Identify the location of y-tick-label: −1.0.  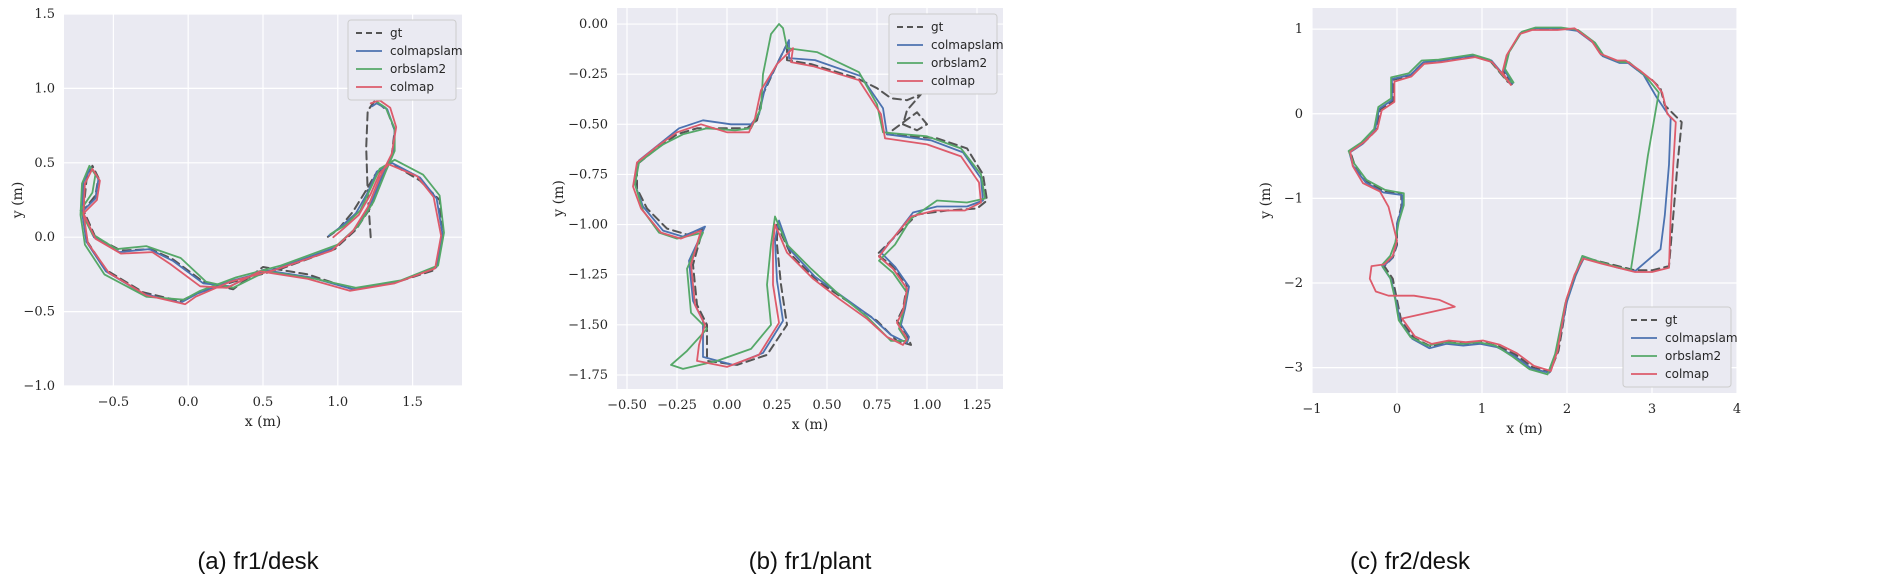
(39, 386).